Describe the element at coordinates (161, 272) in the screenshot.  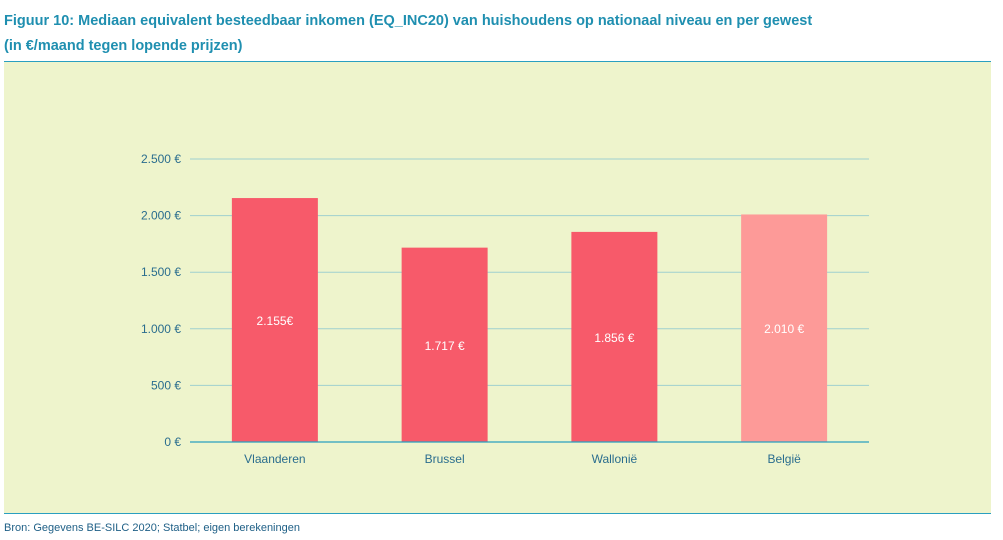
I see `y-tick-label: 1.500 €` at that location.